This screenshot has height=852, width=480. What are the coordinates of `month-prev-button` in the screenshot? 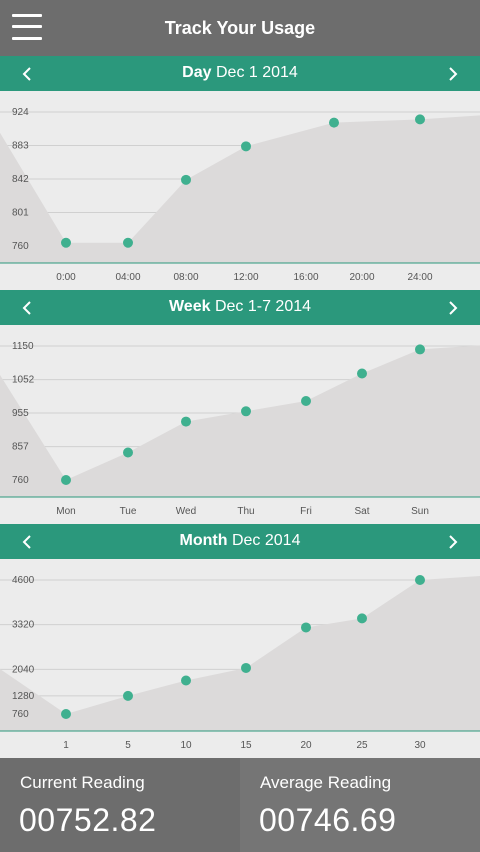 It's located at (28, 541).